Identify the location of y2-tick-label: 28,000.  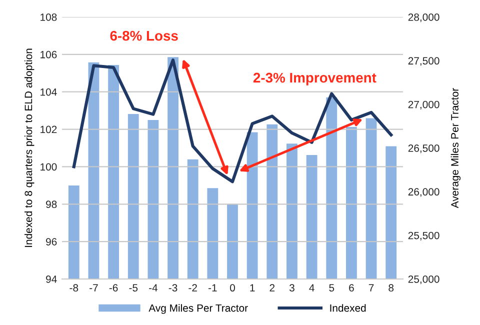
(424, 18).